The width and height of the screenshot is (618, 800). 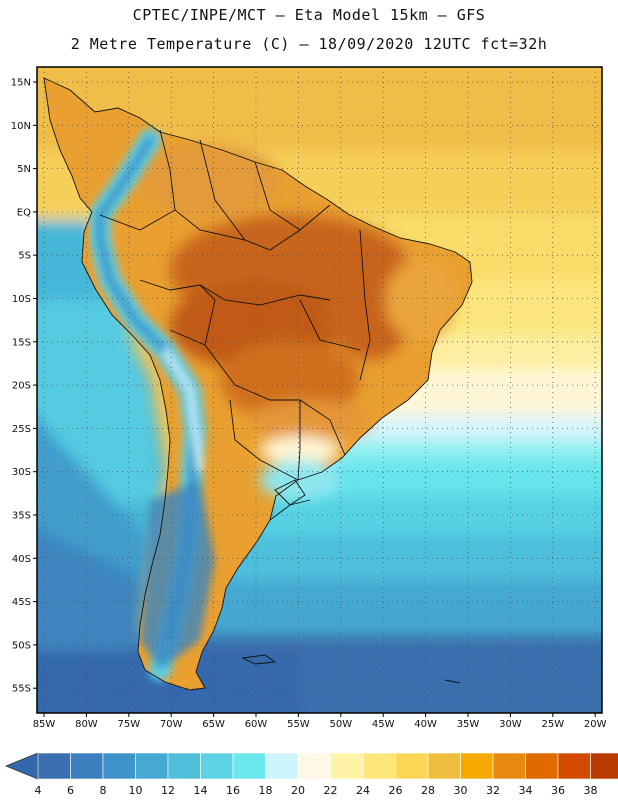 What do you see at coordinates (298, 724) in the screenshot?
I see `lon-label: 55W` at bounding box center [298, 724].